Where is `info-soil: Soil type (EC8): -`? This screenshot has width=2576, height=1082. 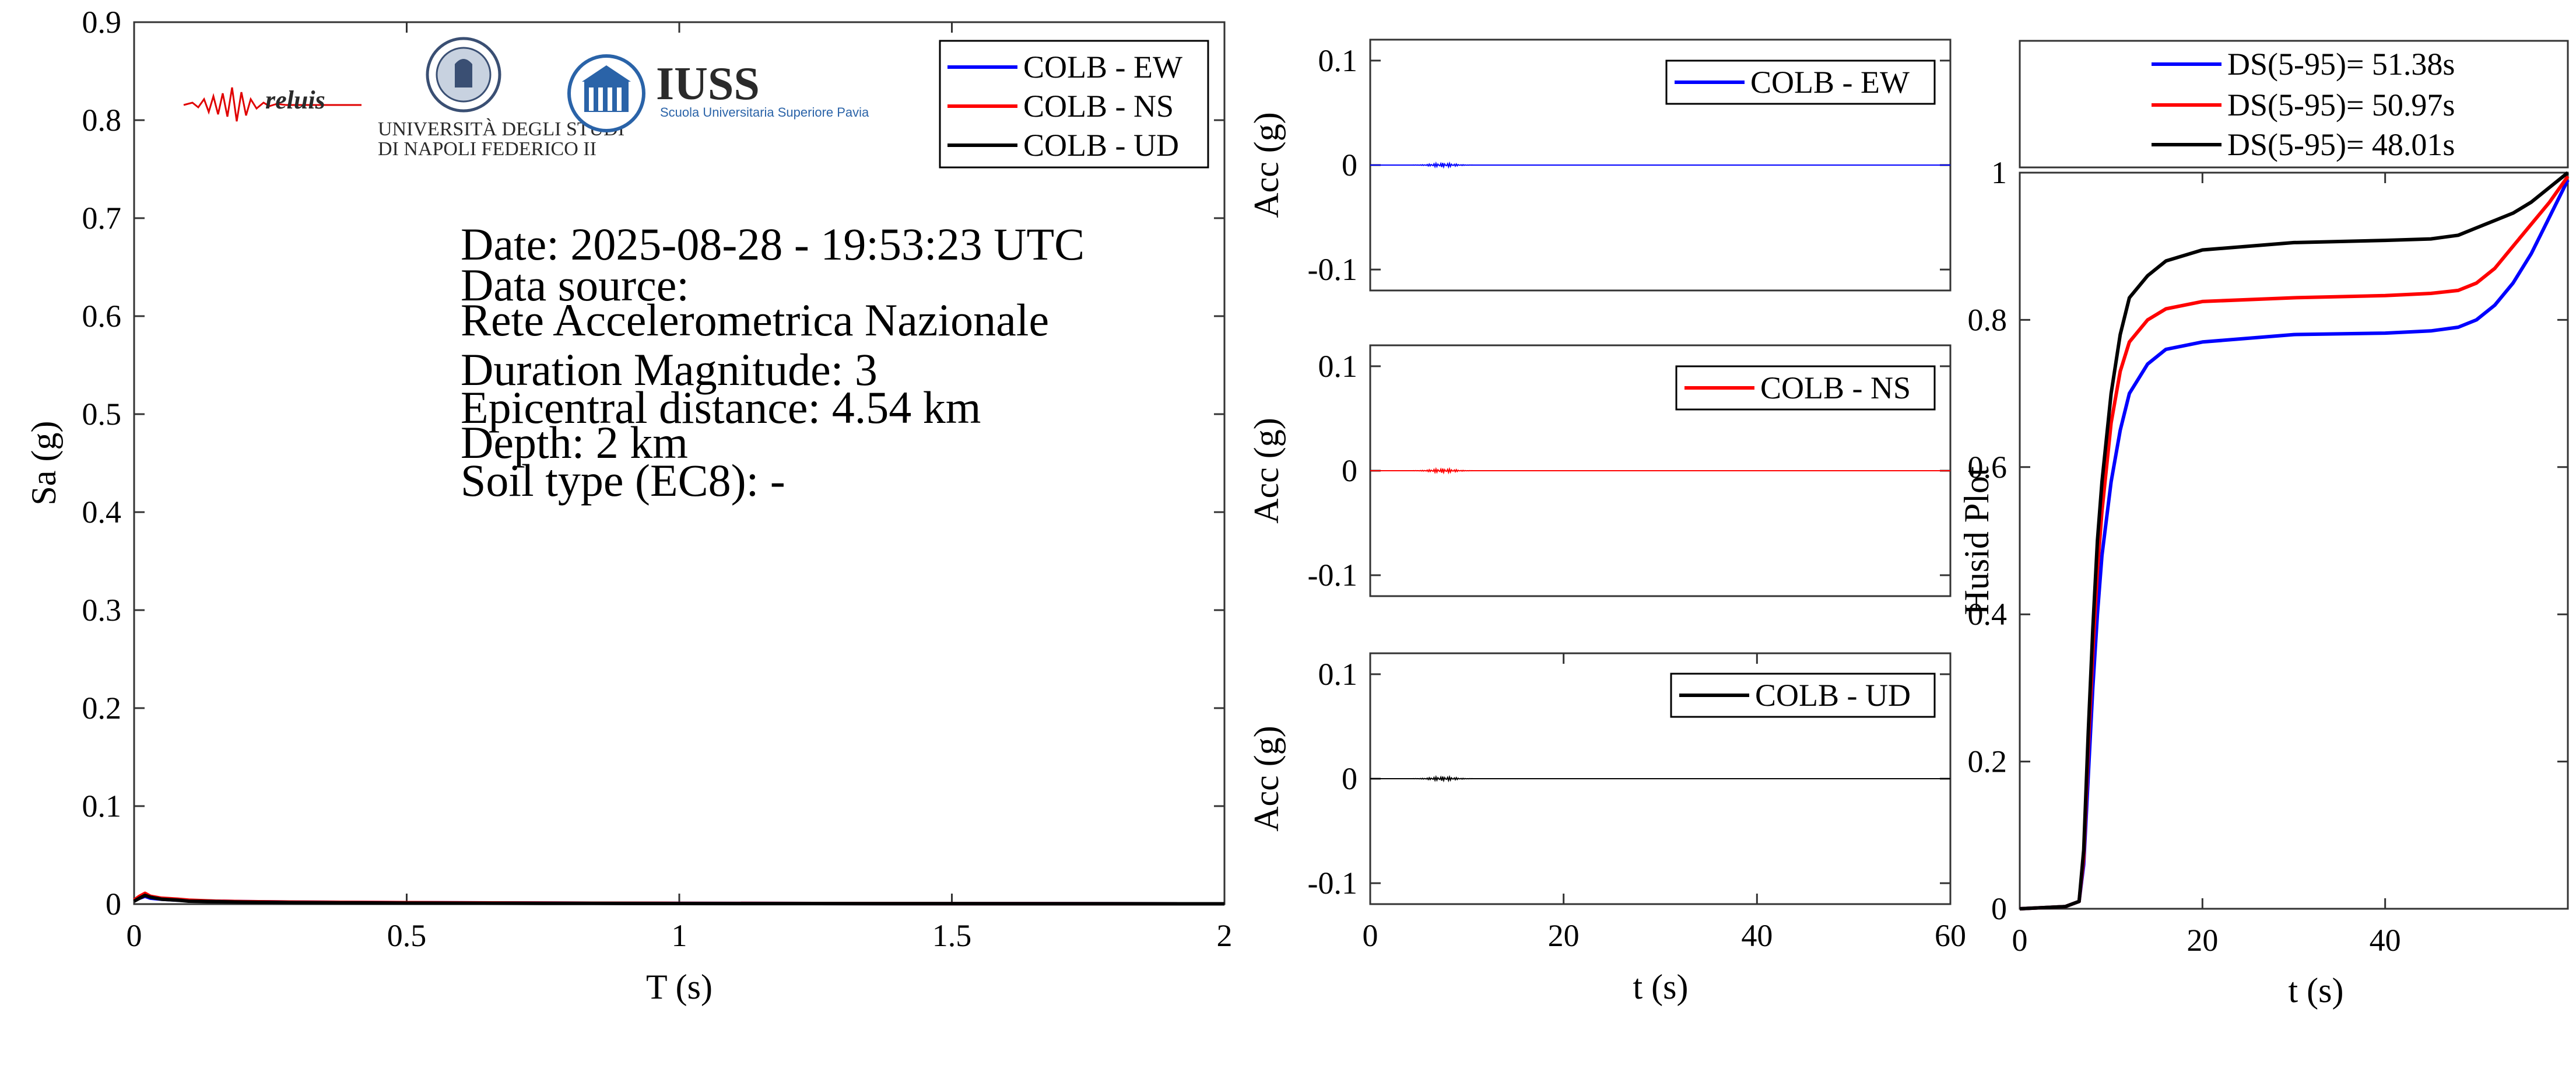
info-soil: Soil type (EC8): - is located at coordinates (623, 481).